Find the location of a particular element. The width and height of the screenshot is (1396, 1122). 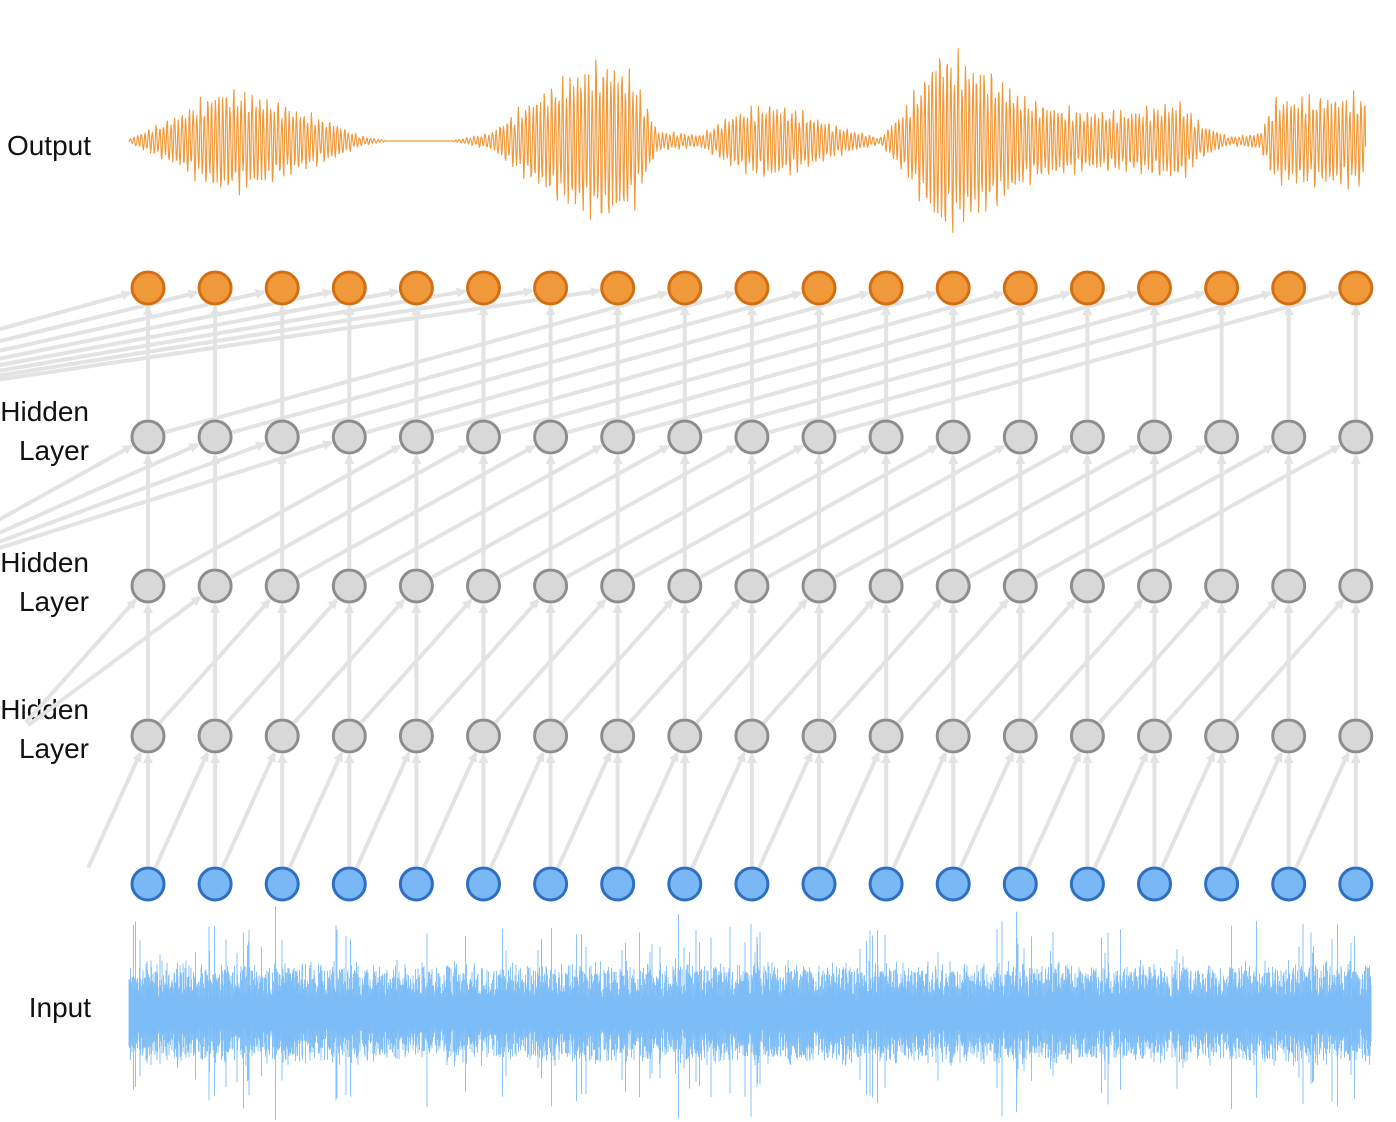

output-waveform is located at coordinates (747, 140).